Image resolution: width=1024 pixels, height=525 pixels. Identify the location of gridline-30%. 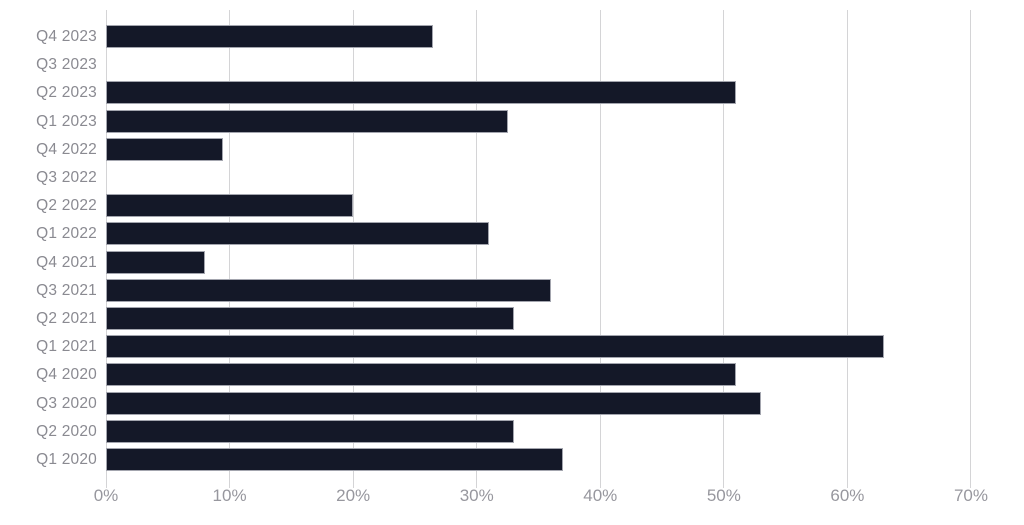
(477, 249).